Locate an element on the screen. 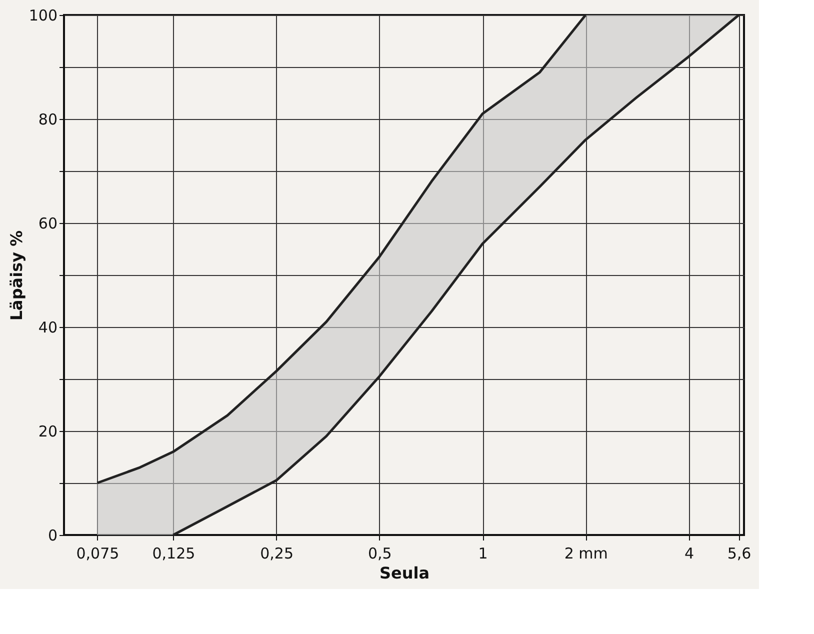 The image size is (814, 634). x-axis-title: Seula is located at coordinates (404, 573).